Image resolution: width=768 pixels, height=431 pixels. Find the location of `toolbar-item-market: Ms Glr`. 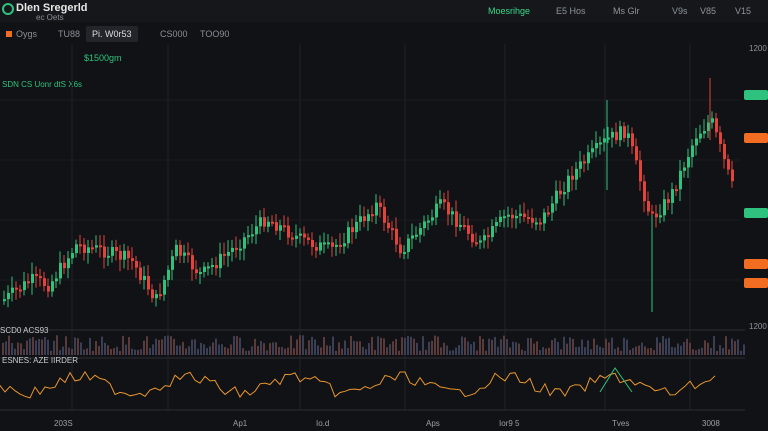

toolbar-item-market: Ms Glr is located at coordinates (626, 11).